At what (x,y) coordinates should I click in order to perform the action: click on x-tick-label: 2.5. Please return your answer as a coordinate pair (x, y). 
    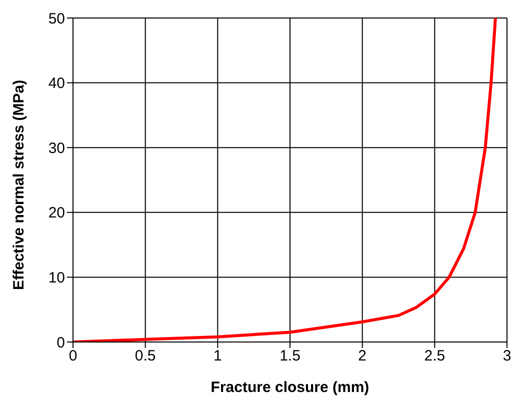
    Looking at the image, I should click on (435, 356).